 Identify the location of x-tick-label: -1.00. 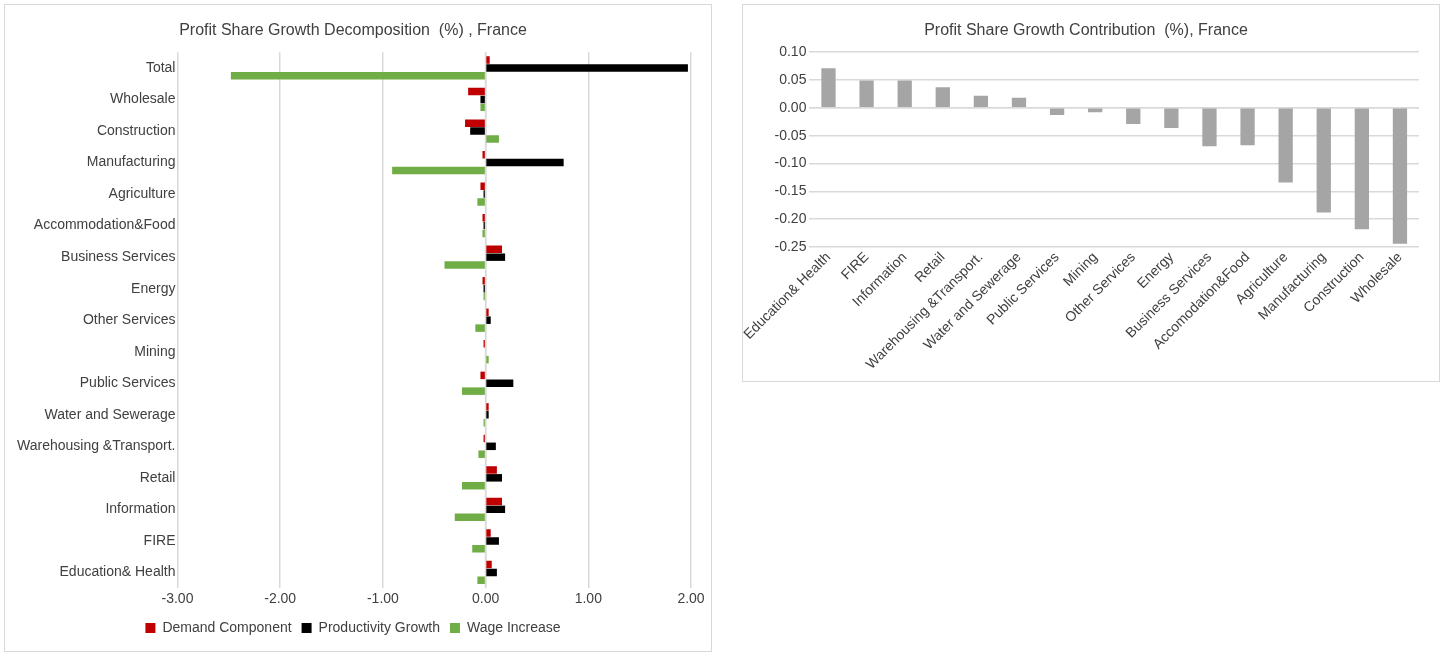
(383, 598).